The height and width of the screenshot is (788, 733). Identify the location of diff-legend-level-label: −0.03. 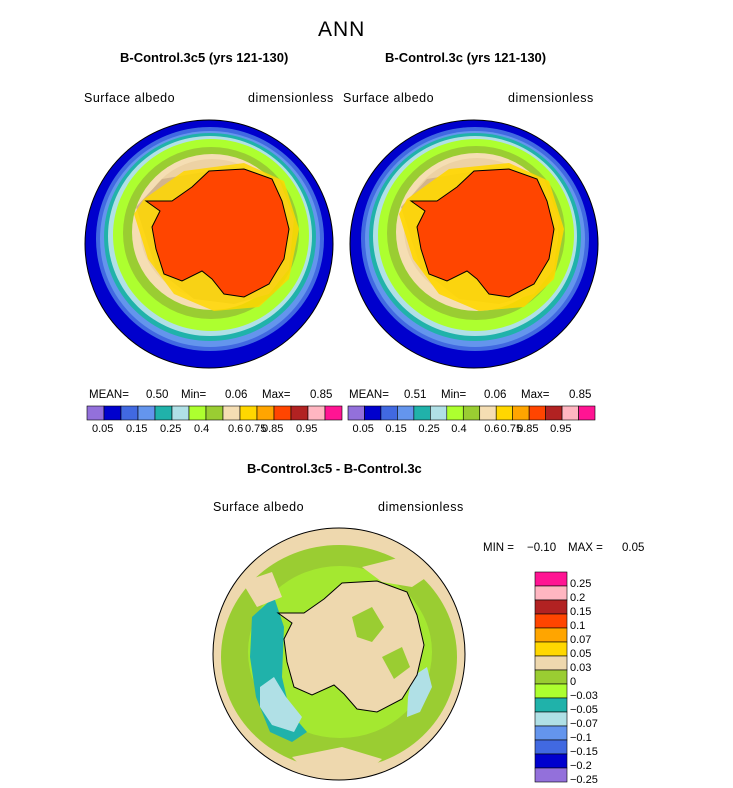
(584, 695).